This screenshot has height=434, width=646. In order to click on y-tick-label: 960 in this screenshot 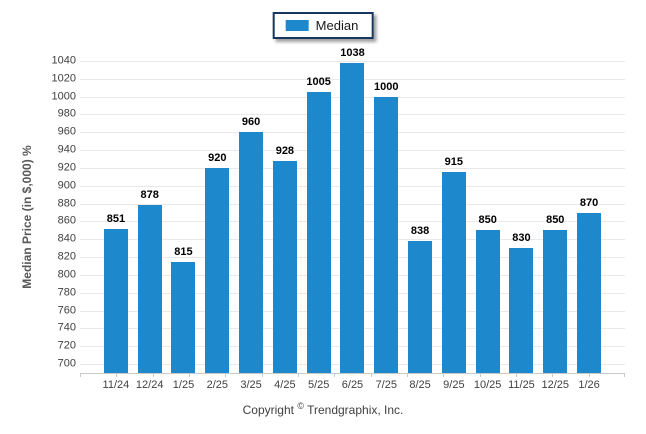, I will do `click(66, 131)`.